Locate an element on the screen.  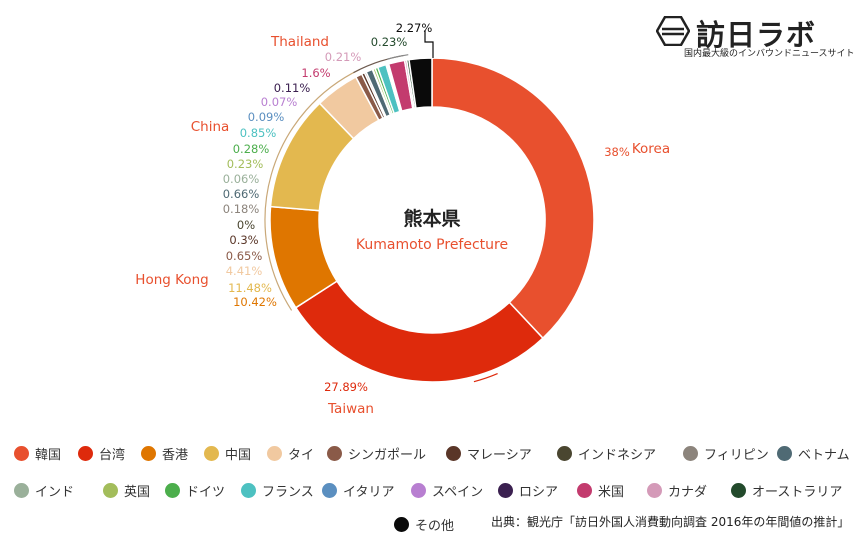
legend-item-21: その他 is located at coordinates (424, 524).